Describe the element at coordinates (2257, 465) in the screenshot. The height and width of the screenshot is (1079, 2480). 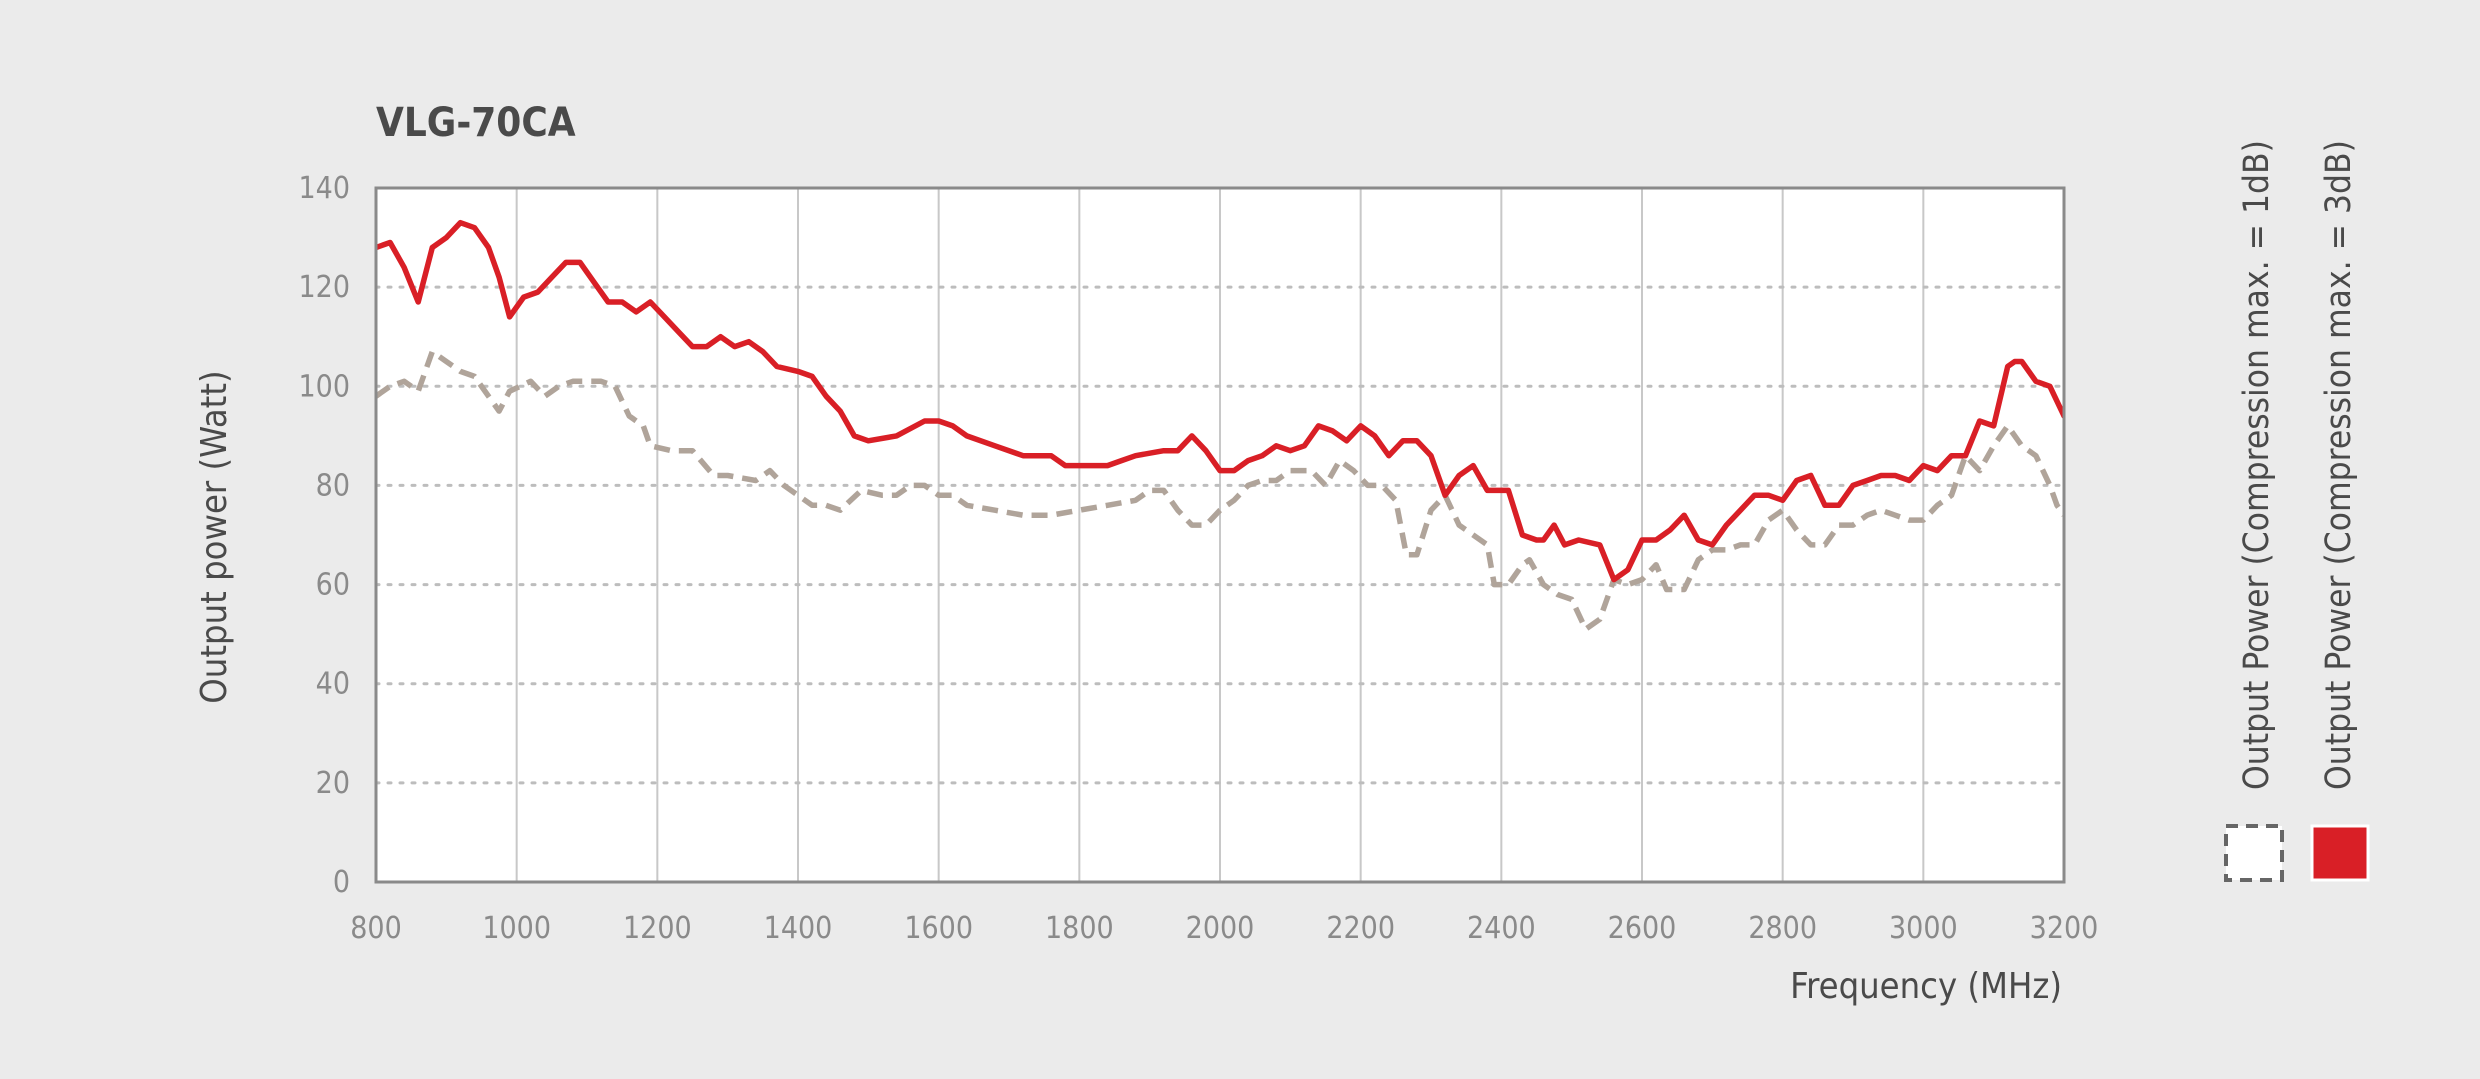
I see `legend-label-1db: Output Power (Compression max. = 1dB)` at that location.